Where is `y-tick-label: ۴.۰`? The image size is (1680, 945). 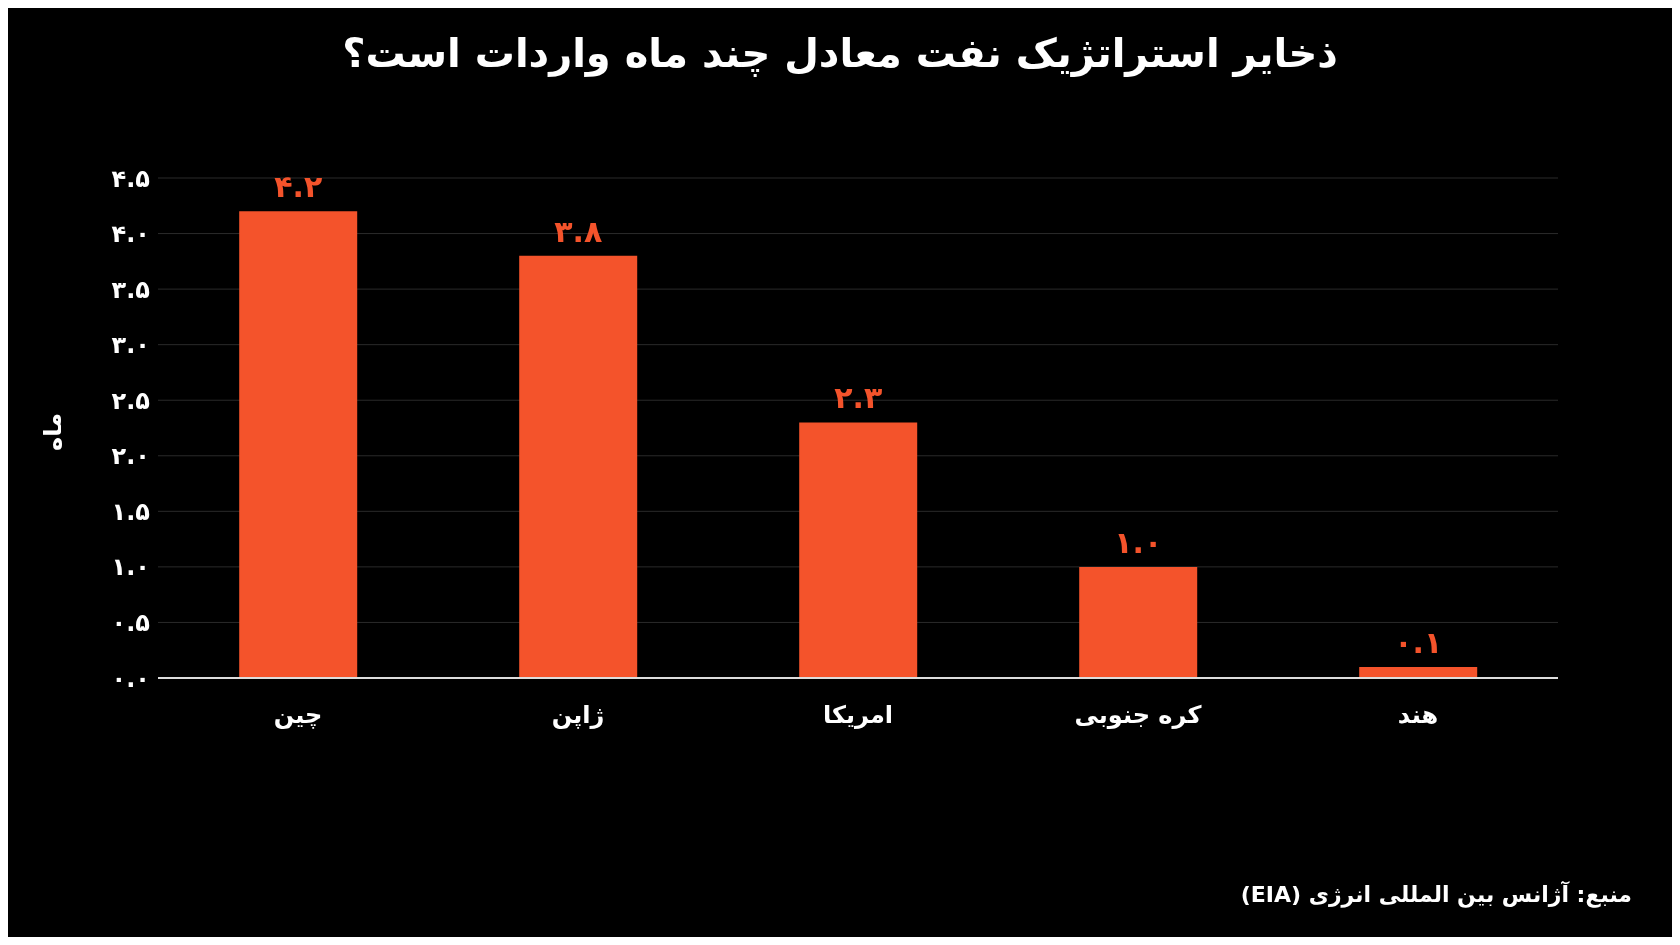
y-tick-label: ۴.۰ is located at coordinates (130, 234).